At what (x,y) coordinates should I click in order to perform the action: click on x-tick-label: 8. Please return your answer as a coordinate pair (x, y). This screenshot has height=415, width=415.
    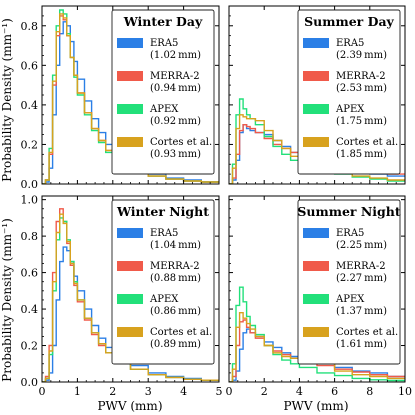
    Looking at the image, I should click on (369, 391).